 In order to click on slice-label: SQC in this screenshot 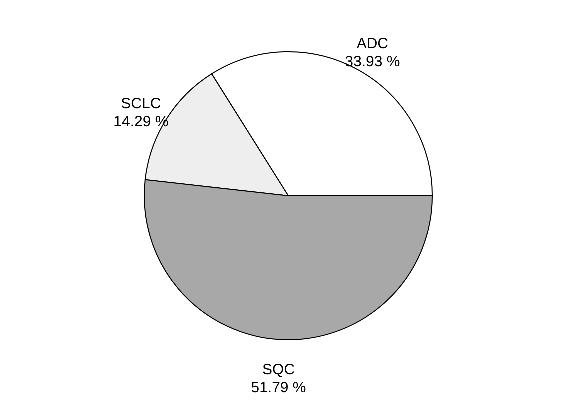, I will do `click(279, 370)`.